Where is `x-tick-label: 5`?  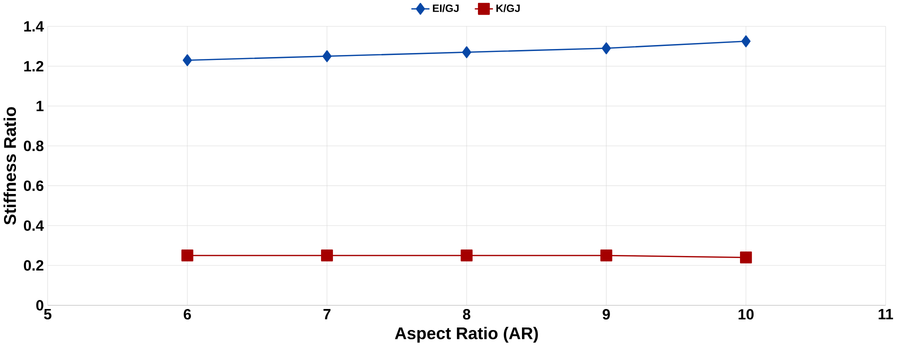 x-tick-label: 5 is located at coordinates (48, 314).